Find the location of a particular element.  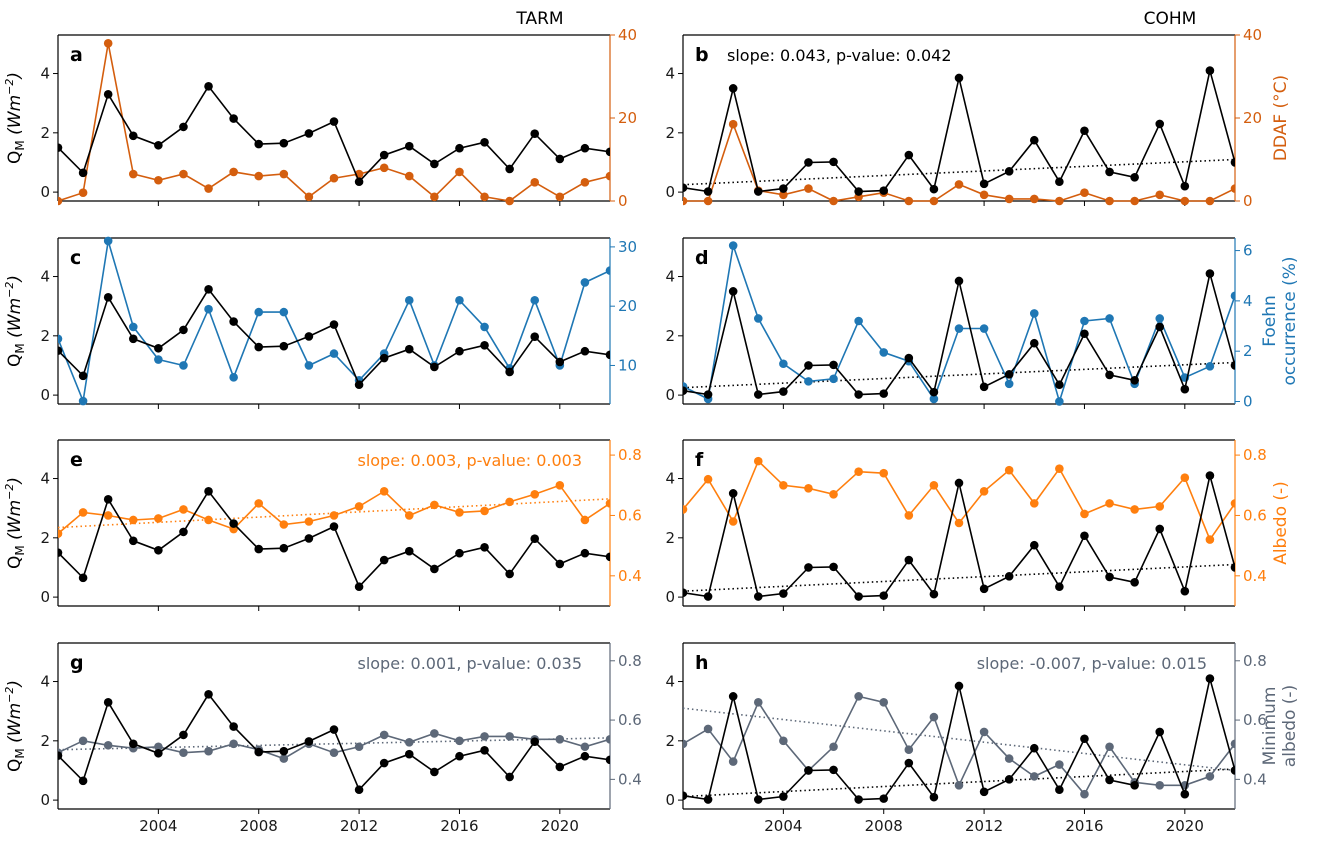

stats-annotation: slope: -0.007, p-value: 0.015 is located at coordinates (1092, 663).